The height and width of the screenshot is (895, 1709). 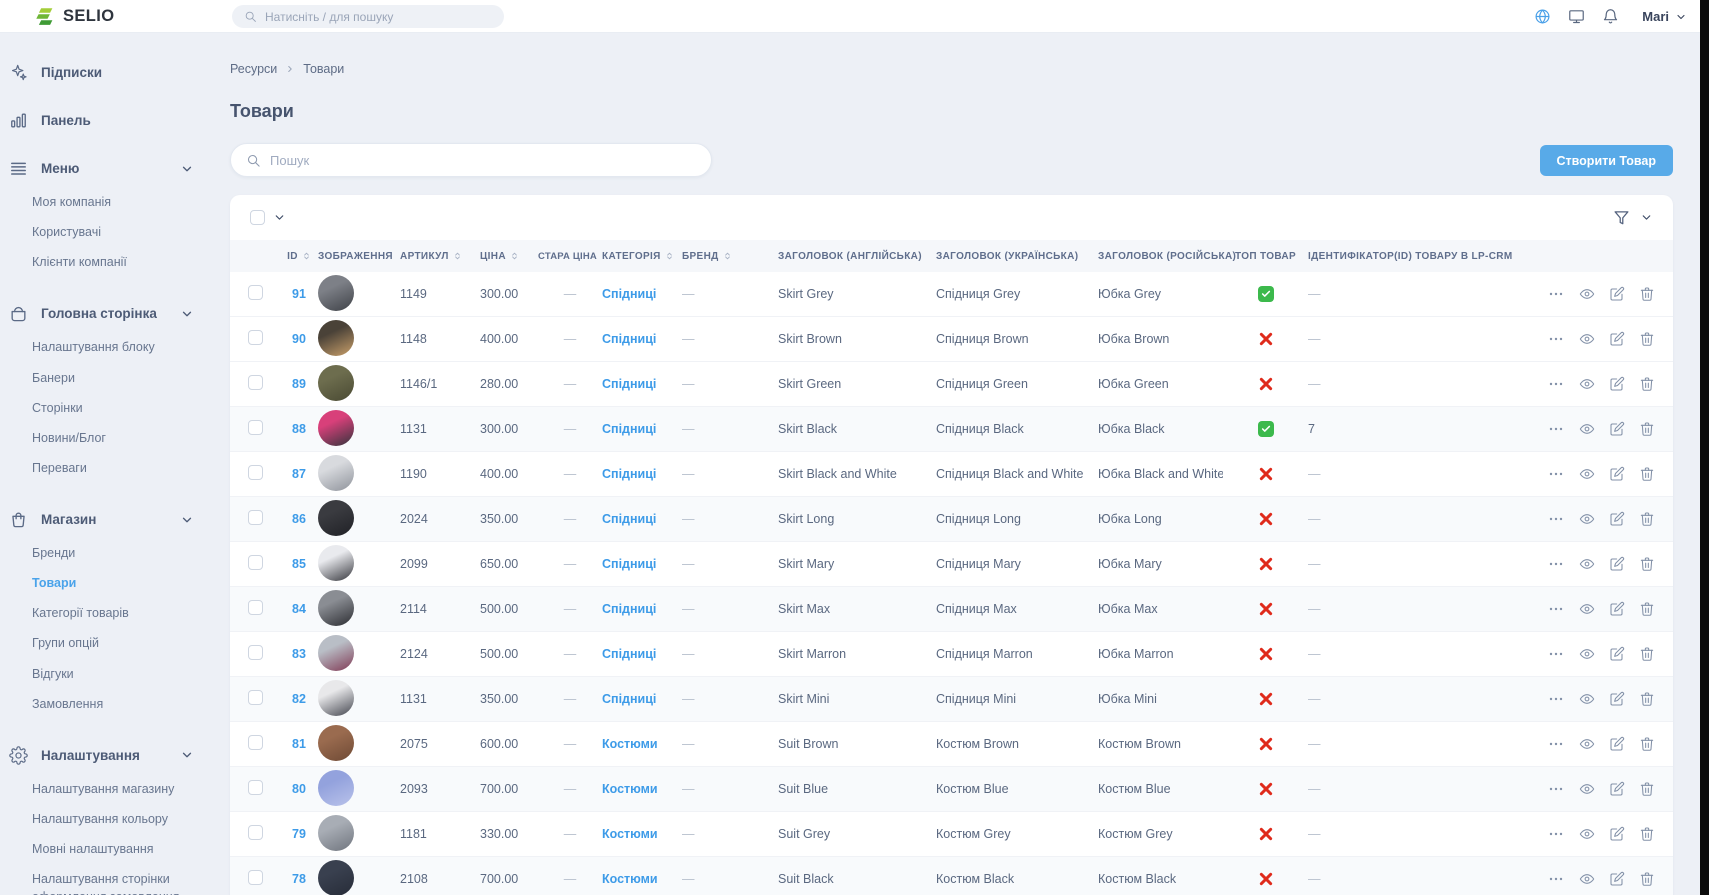 What do you see at coordinates (69, 437) in the screenshot?
I see `sidebar-item-news-blog: Новини/Блог` at bounding box center [69, 437].